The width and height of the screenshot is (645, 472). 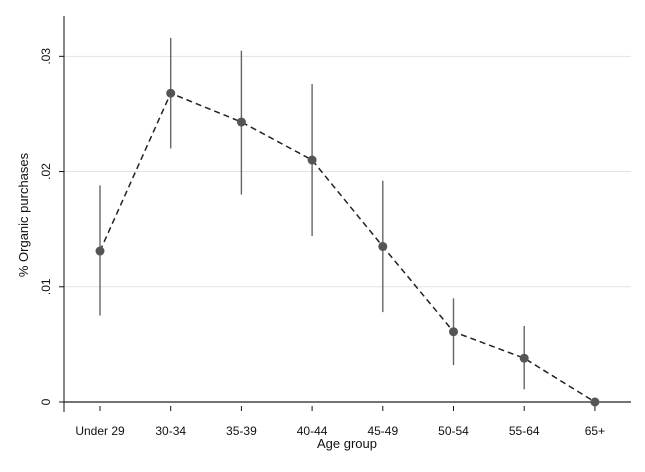 I want to click on x-axis-title: Age group, so click(x=347, y=443).